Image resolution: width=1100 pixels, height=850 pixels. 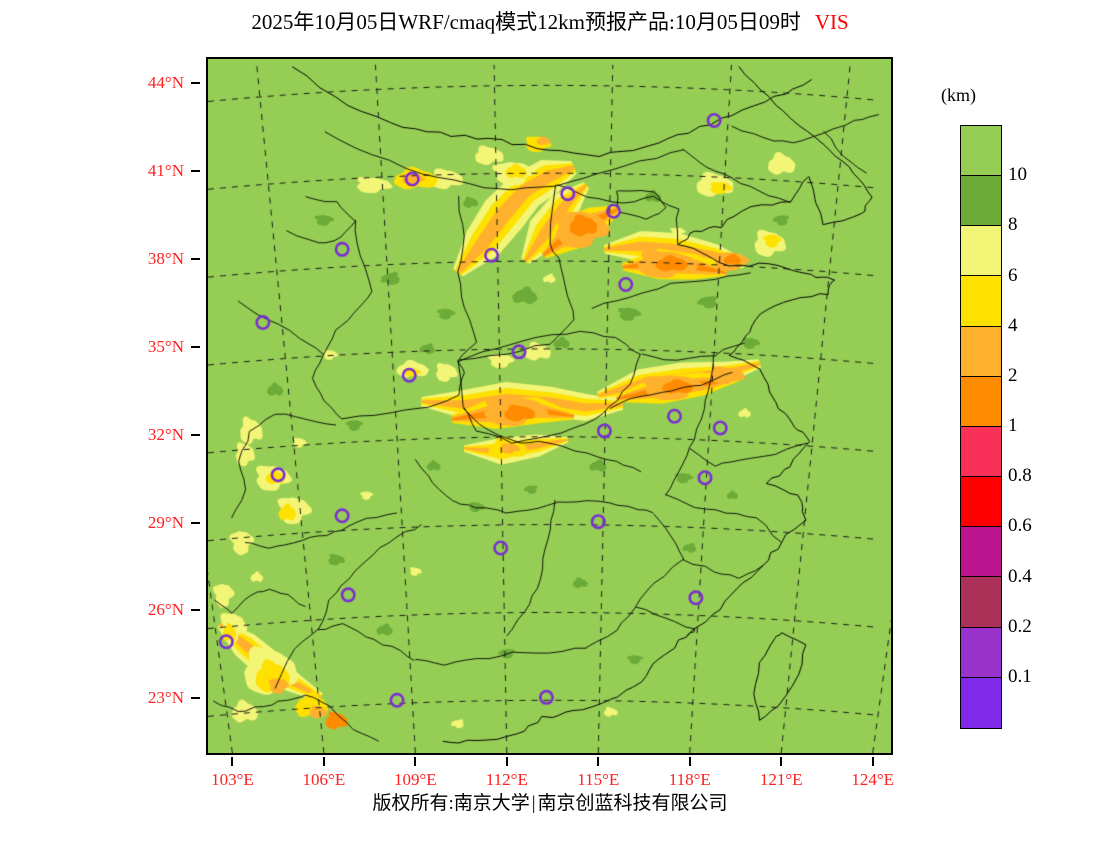 What do you see at coordinates (165, 610) in the screenshot?
I see `lat-tick-label: 26°N` at bounding box center [165, 610].